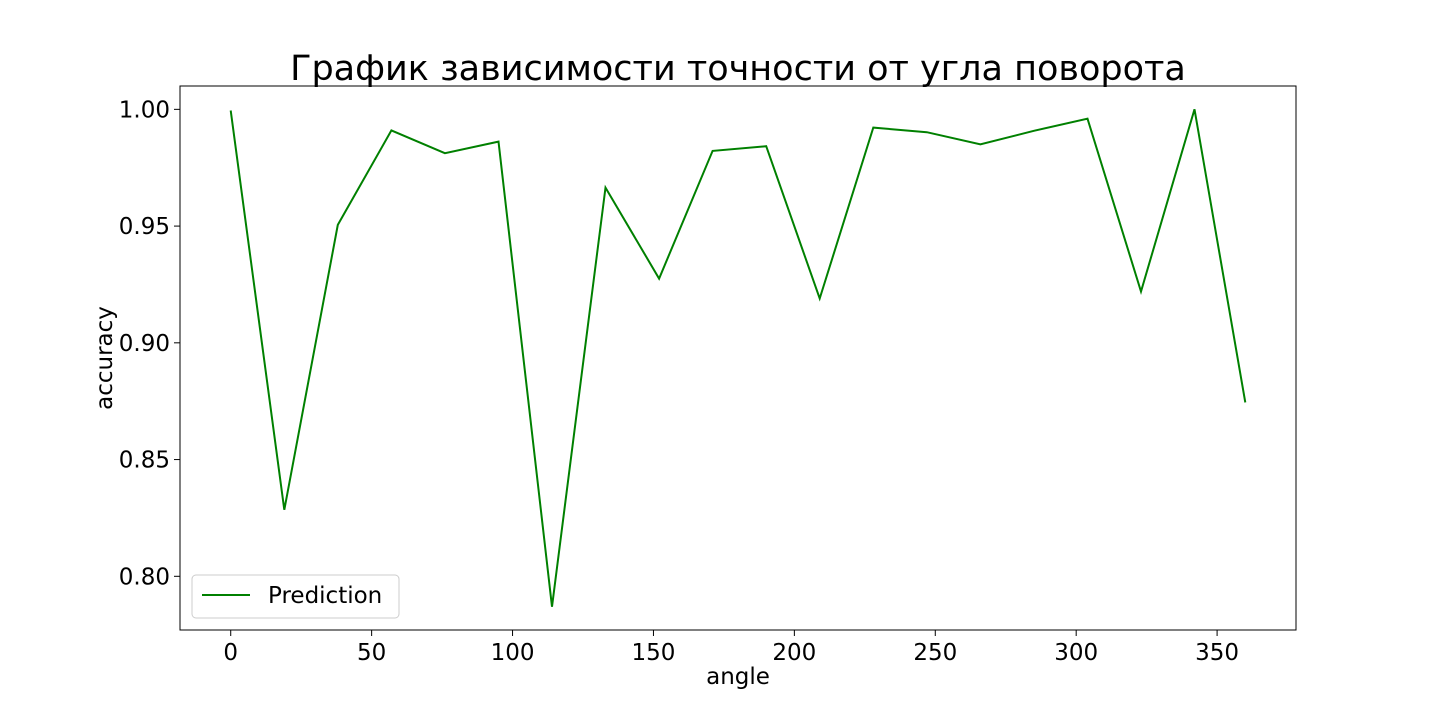 The image size is (1440, 720). Describe the element at coordinates (738, 677) in the screenshot. I see `x-axis-label: angle` at that location.